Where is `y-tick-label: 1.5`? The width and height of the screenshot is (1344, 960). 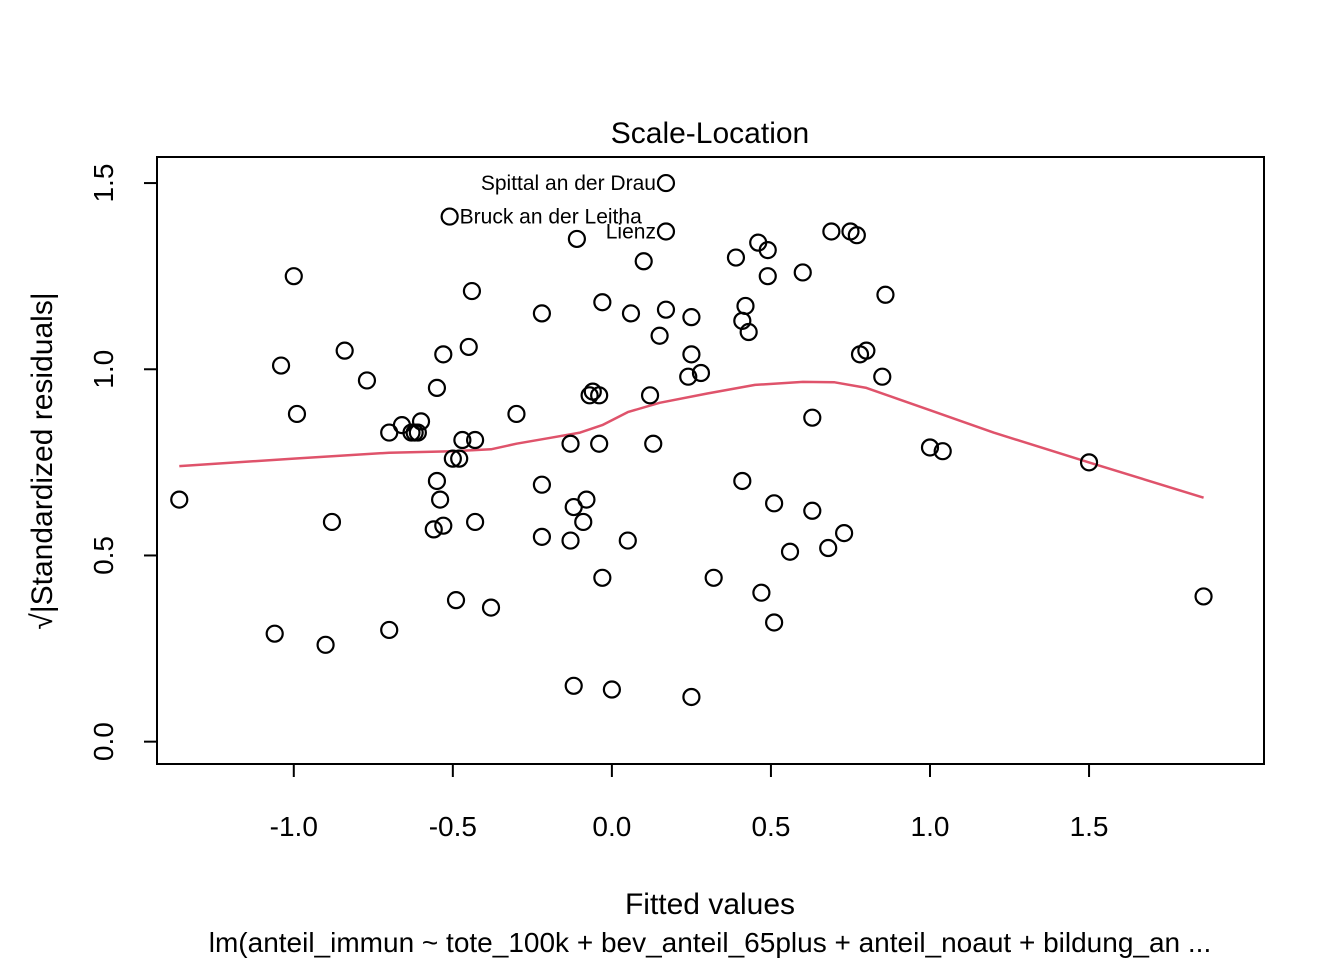
y-tick-label: 1.5 is located at coordinates (103, 183).